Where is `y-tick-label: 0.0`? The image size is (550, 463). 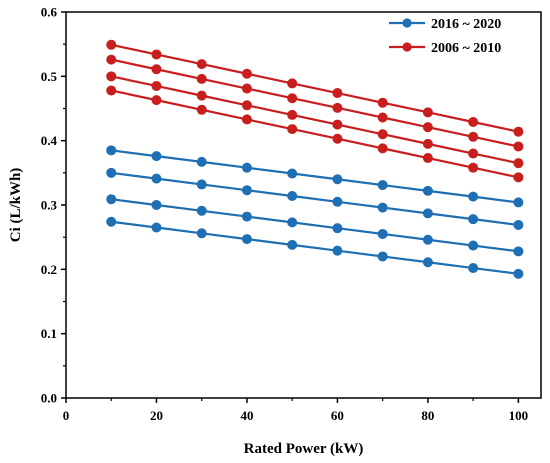 y-tick-label: 0.0 is located at coordinates (49, 398).